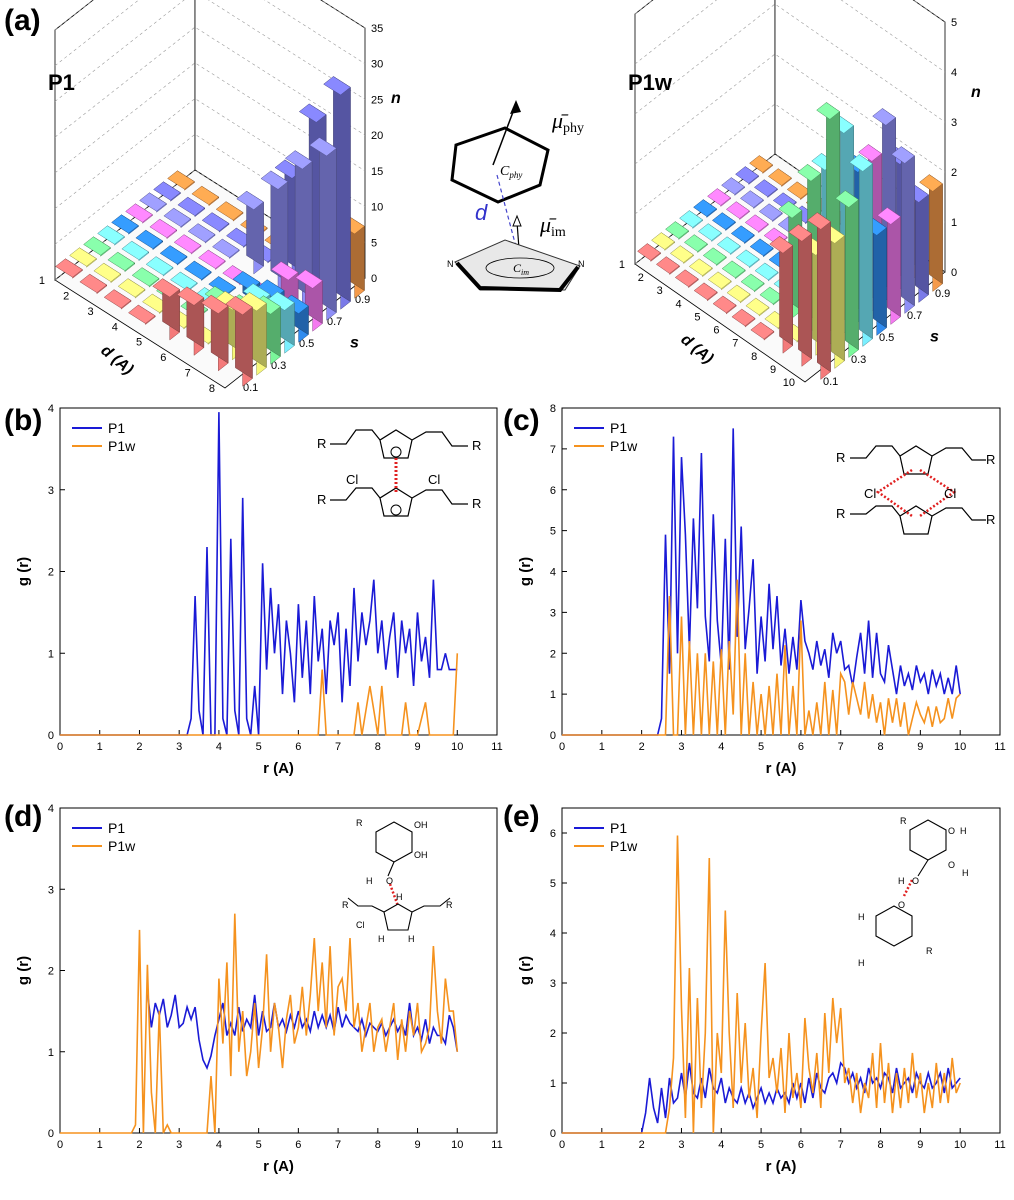 The image size is (1014, 1200). What do you see at coordinates (309, 300) in the screenshot?
I see `bar-d8-s0.6` at bounding box center [309, 300].